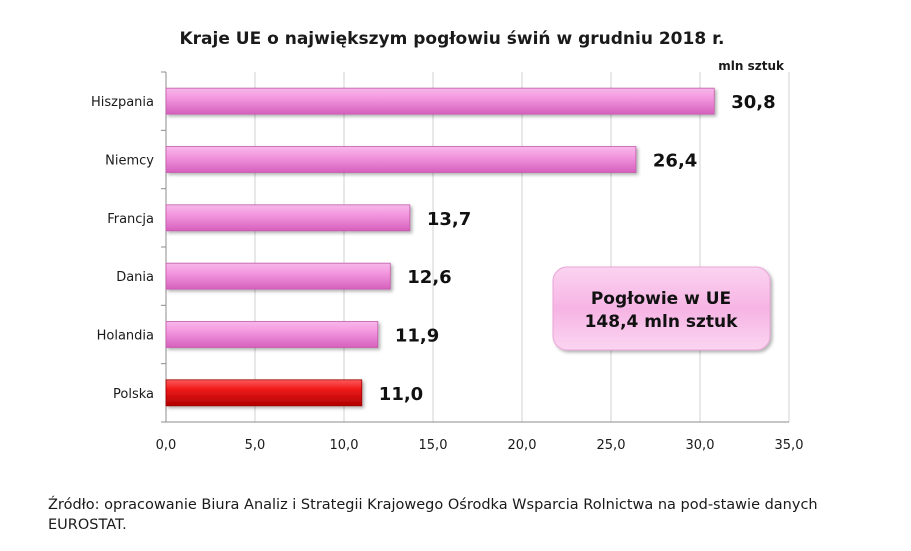  What do you see at coordinates (661, 322) in the screenshot?
I see `annotation-line-2: 148,4 mln sztuk` at bounding box center [661, 322].